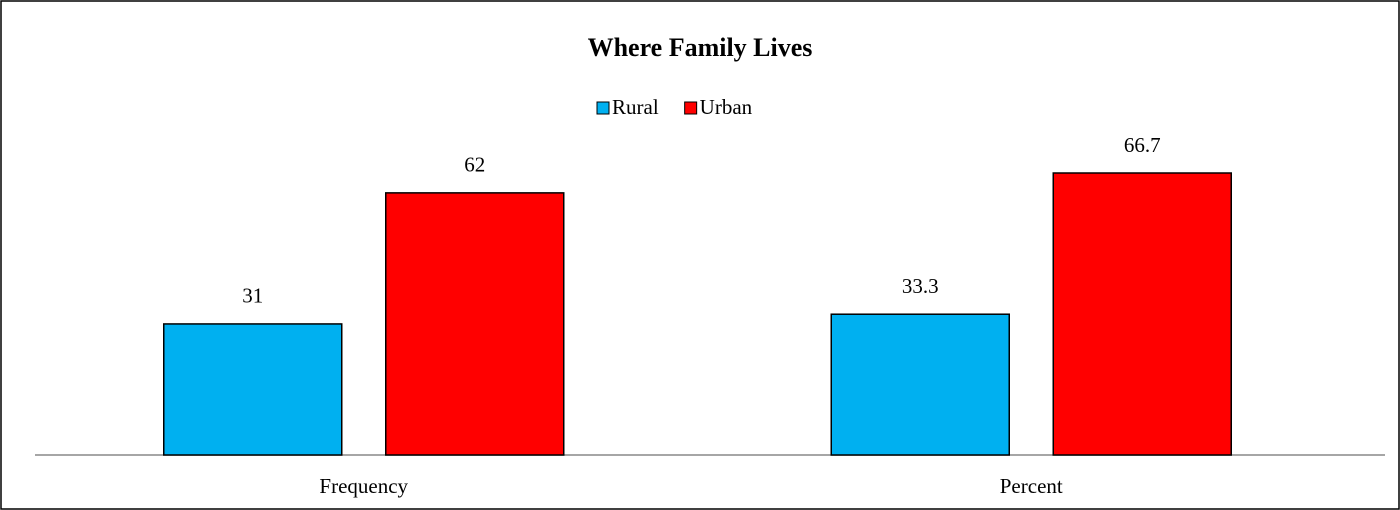 Image resolution: width=1400 pixels, height=510 pixels. I want to click on data-label: 33.3, so click(920, 286).